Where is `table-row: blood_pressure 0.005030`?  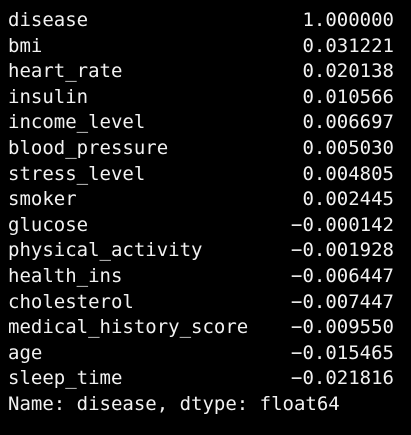
table-row: blood_pressure 0.005030 is located at coordinates (201, 149).